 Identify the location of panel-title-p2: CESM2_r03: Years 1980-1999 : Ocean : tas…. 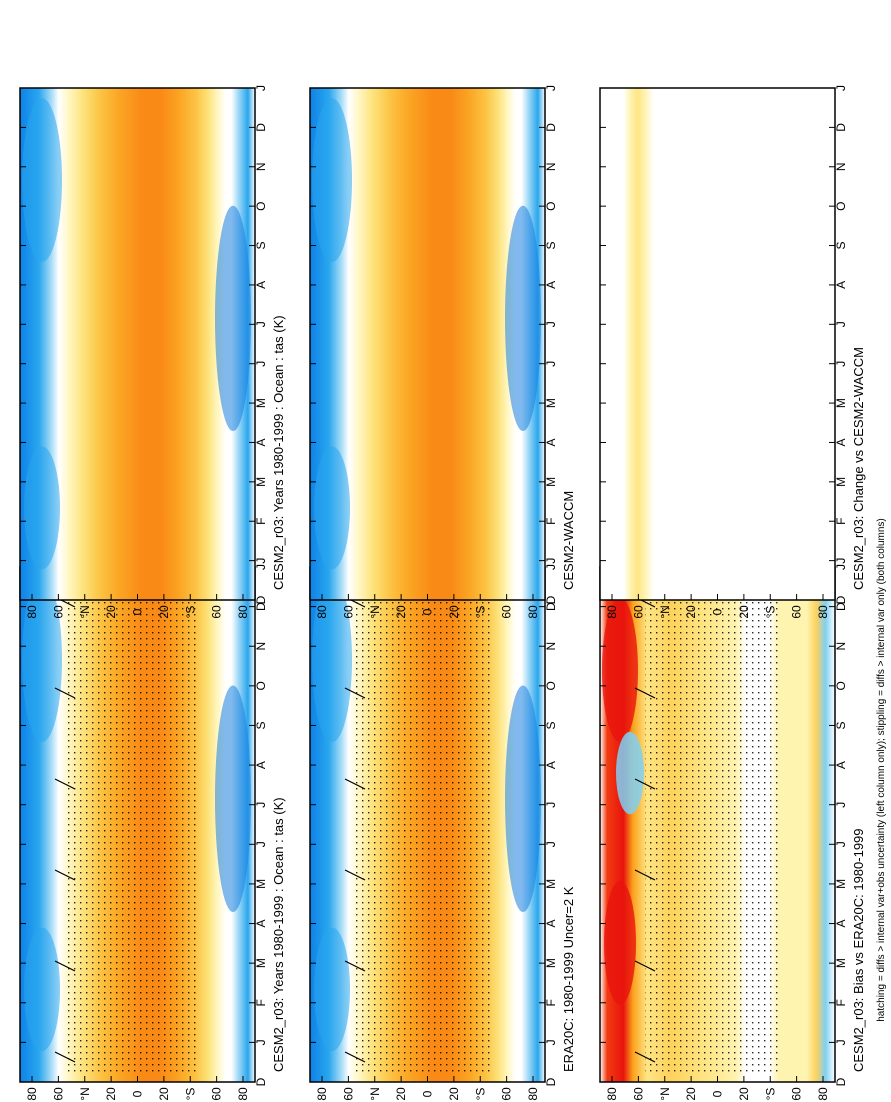
(278, 452).